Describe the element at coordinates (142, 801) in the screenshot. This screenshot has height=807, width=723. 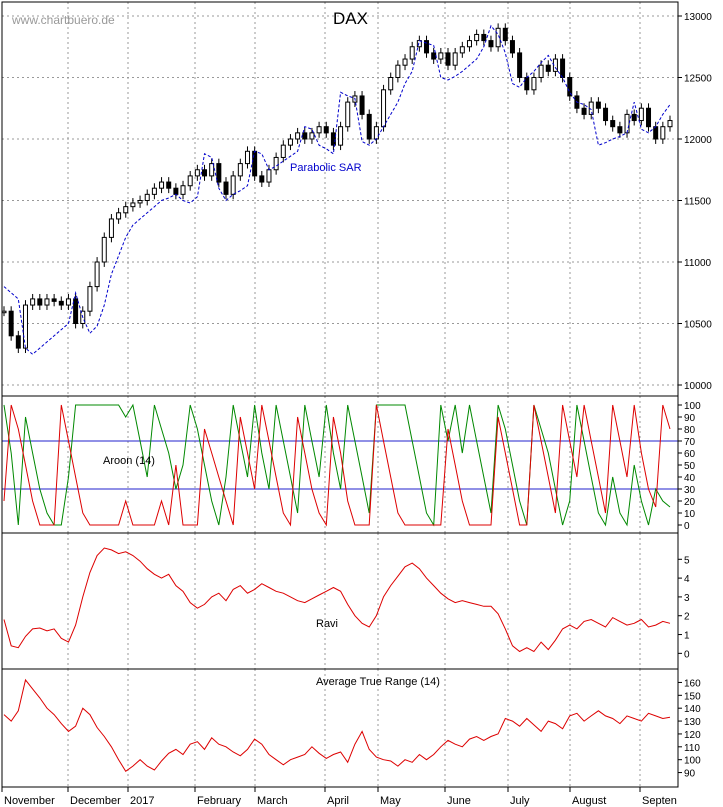
I see `xtick-label: 2017` at that location.